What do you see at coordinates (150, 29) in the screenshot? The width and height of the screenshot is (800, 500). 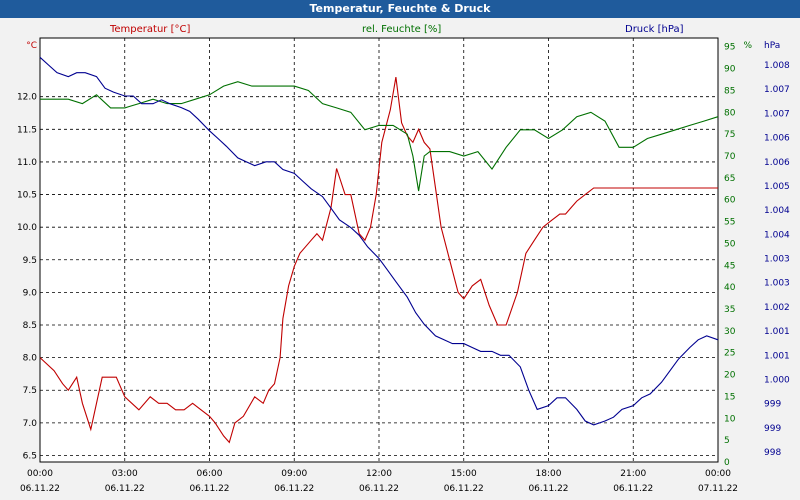 I see `legend-temperature: Temperatur [°C]` at bounding box center [150, 29].